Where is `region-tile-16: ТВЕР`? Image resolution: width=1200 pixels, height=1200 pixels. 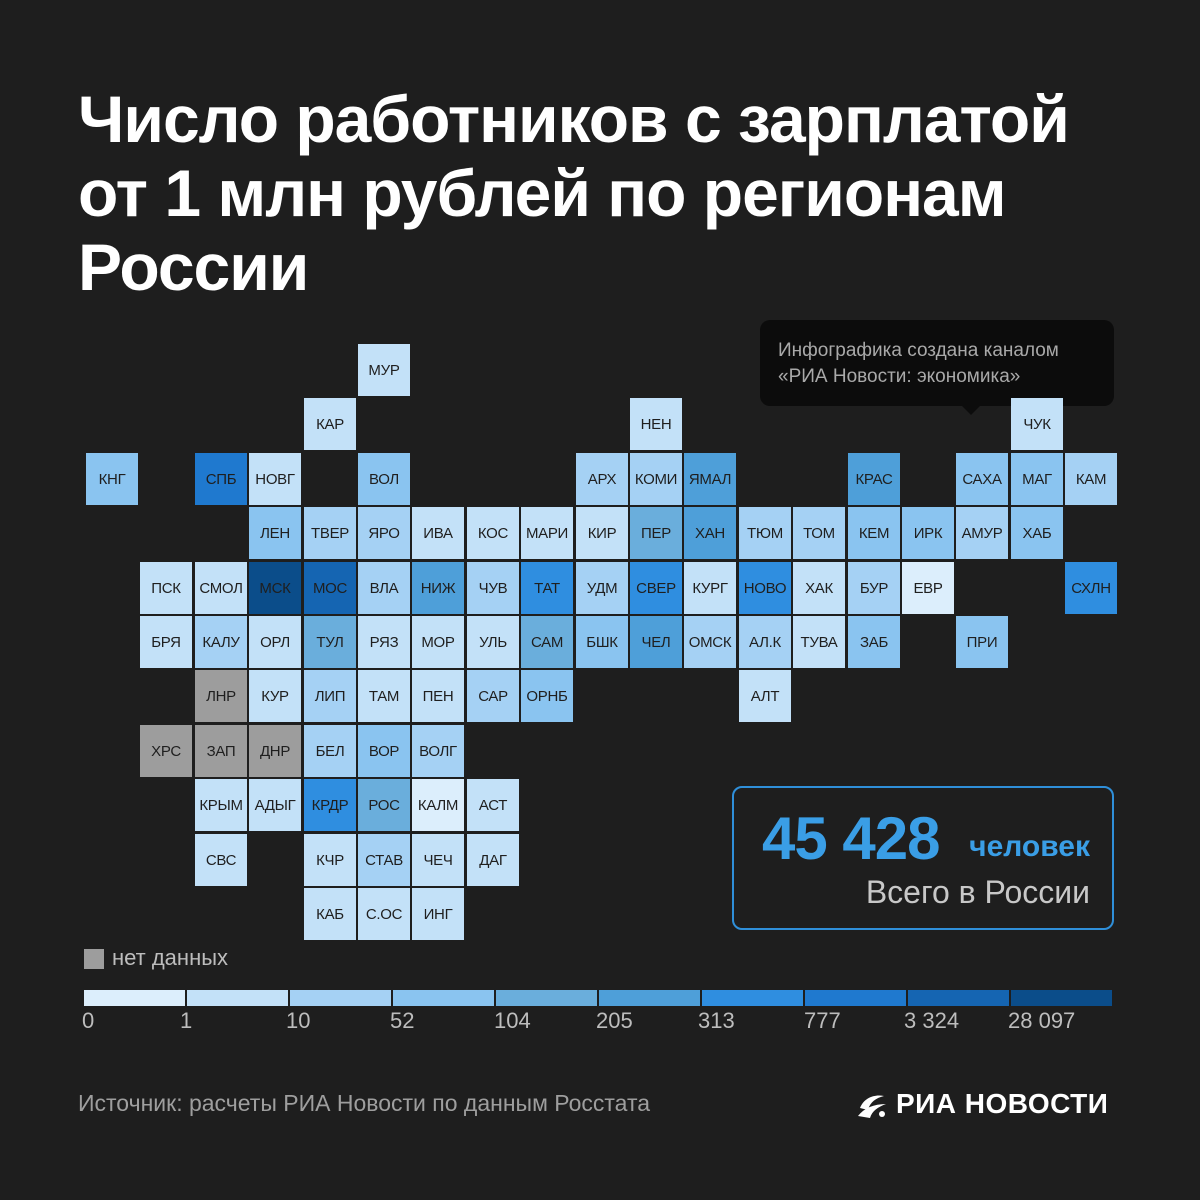 region-tile-16: ТВЕР is located at coordinates (330, 533).